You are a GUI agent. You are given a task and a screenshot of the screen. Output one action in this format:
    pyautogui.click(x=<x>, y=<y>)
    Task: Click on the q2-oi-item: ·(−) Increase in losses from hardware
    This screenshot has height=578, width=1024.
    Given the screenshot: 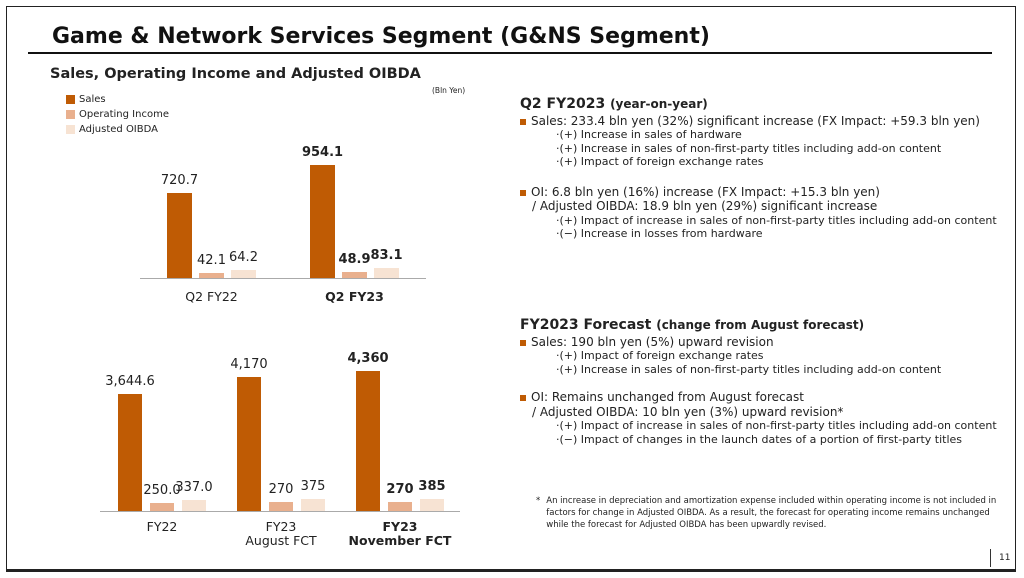 What is the action you would take?
    pyautogui.click(x=659, y=233)
    